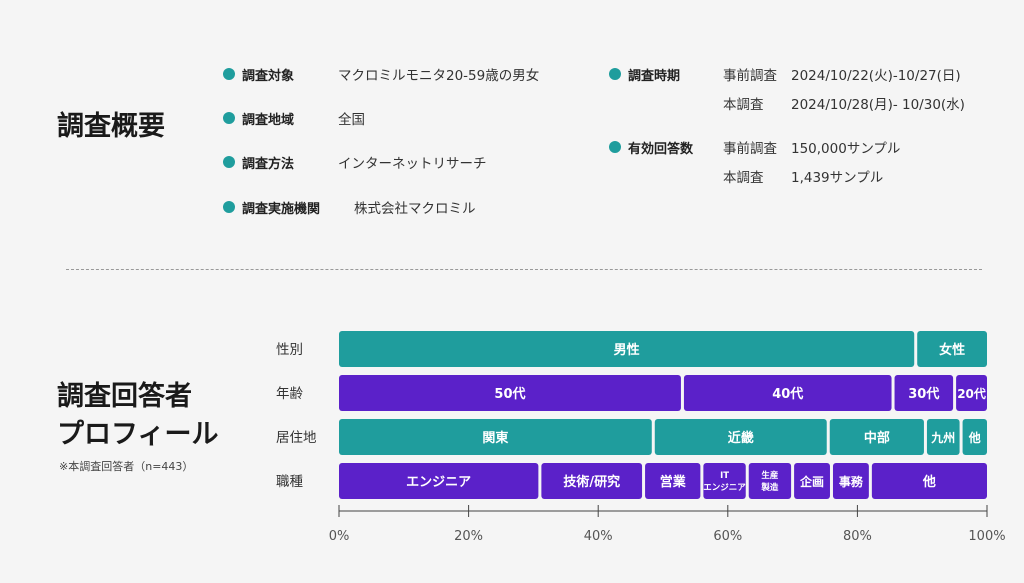 Image resolution: width=1024 pixels, height=583 pixels. I want to click on segment-label: 女性, so click(952, 350).